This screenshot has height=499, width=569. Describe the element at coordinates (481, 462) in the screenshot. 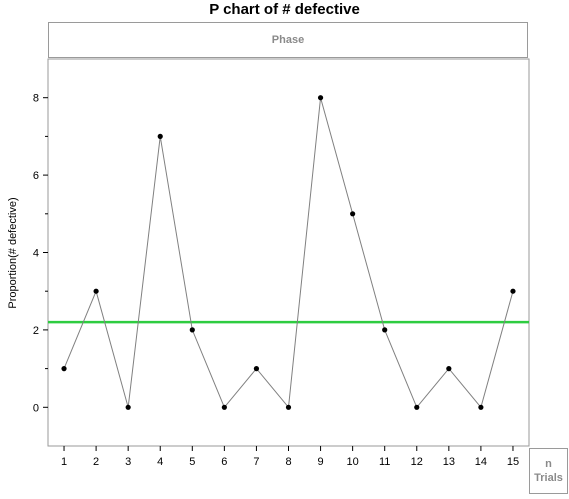

I see `x-tick-label: 14` at that location.